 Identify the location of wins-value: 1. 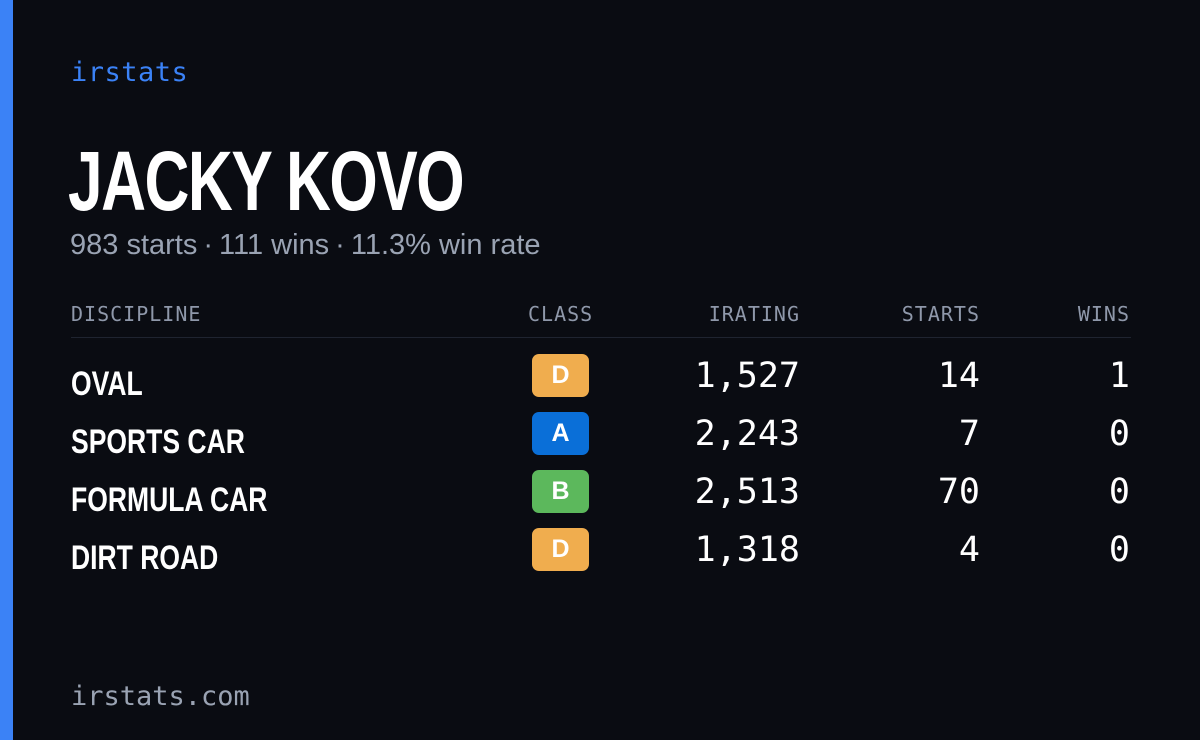
(1119, 376).